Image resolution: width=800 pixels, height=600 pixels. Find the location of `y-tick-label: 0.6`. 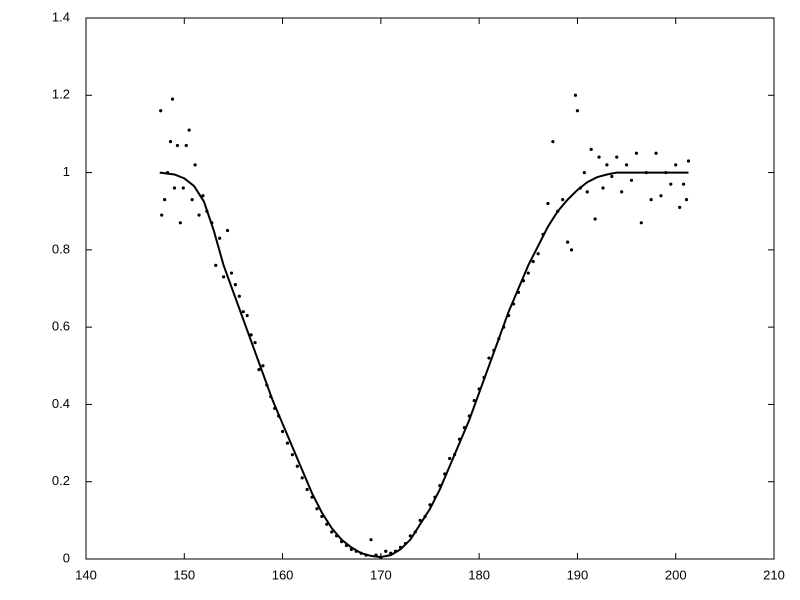

y-tick-label: 0.6 is located at coordinates (61, 326).